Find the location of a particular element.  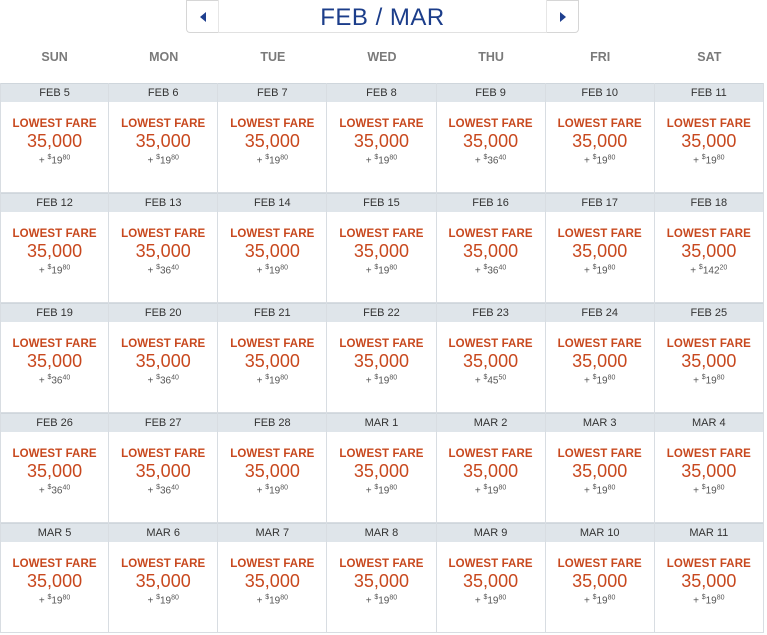

fare-day-cell: FEB 20 LOWEST FARE 35,000 + $3640 is located at coordinates (164, 358).